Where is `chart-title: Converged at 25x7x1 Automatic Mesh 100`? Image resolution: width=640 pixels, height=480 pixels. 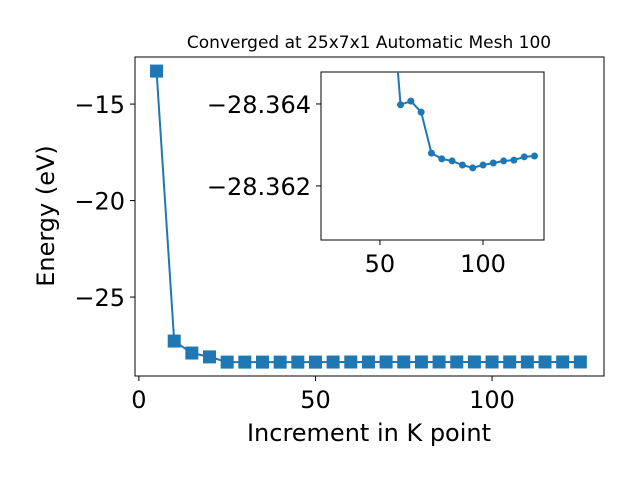 chart-title: Converged at 25x7x1 Automatic Mesh 100 is located at coordinates (369, 43).